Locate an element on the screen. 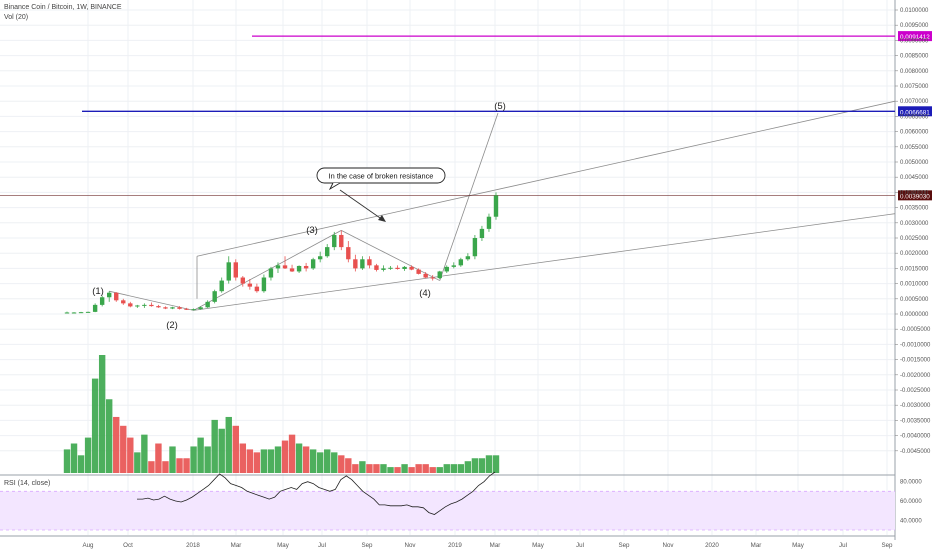 The width and height of the screenshot is (932, 555). rsi-band is located at coordinates (447, 510).